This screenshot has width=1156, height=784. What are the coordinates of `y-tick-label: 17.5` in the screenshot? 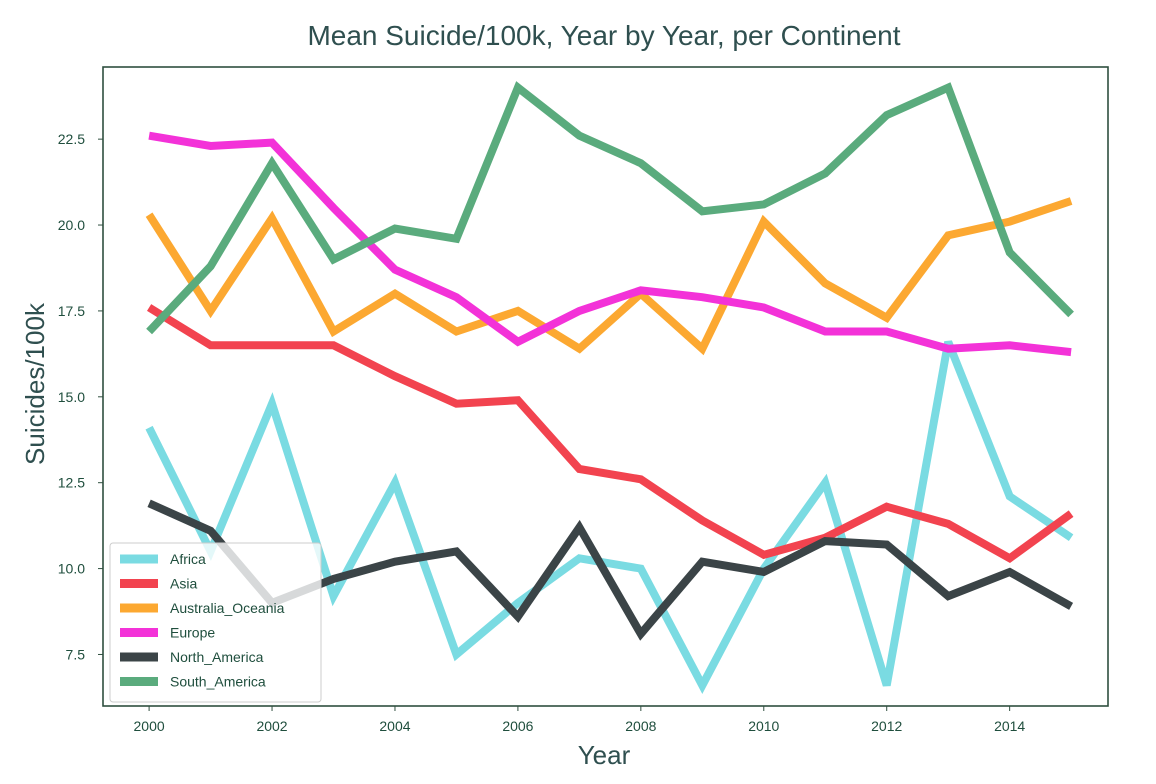 It's located at (71, 311).